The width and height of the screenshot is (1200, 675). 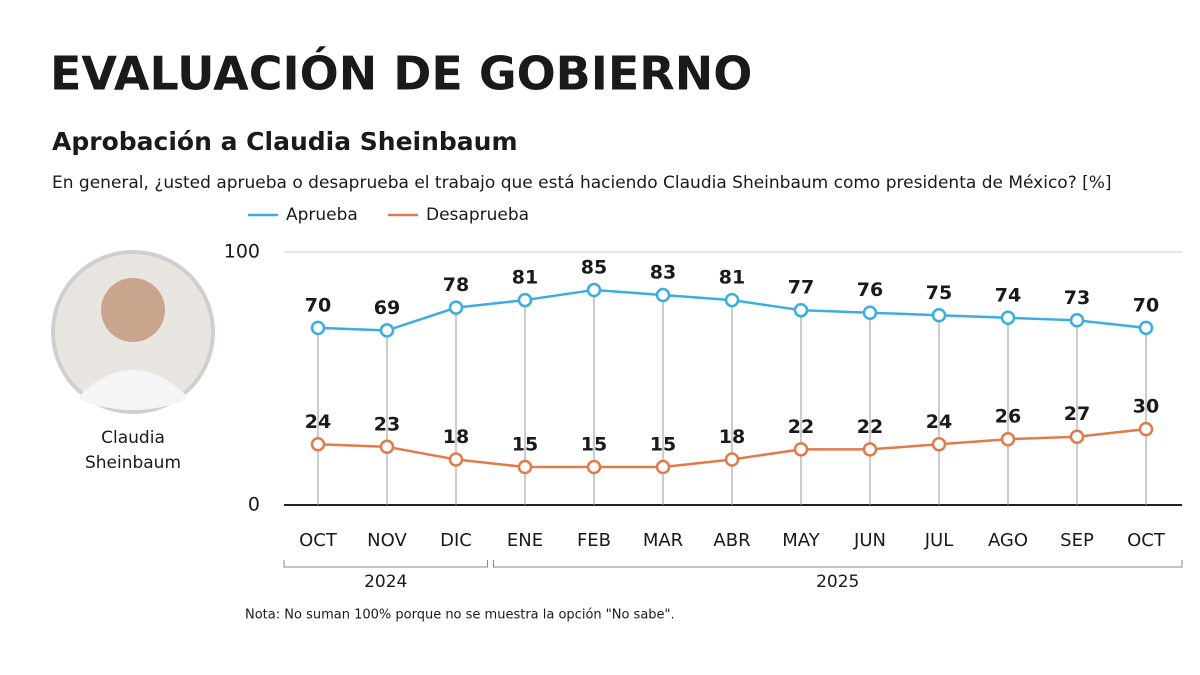 I want to click on x-tick-label: NOV, so click(x=387, y=540).